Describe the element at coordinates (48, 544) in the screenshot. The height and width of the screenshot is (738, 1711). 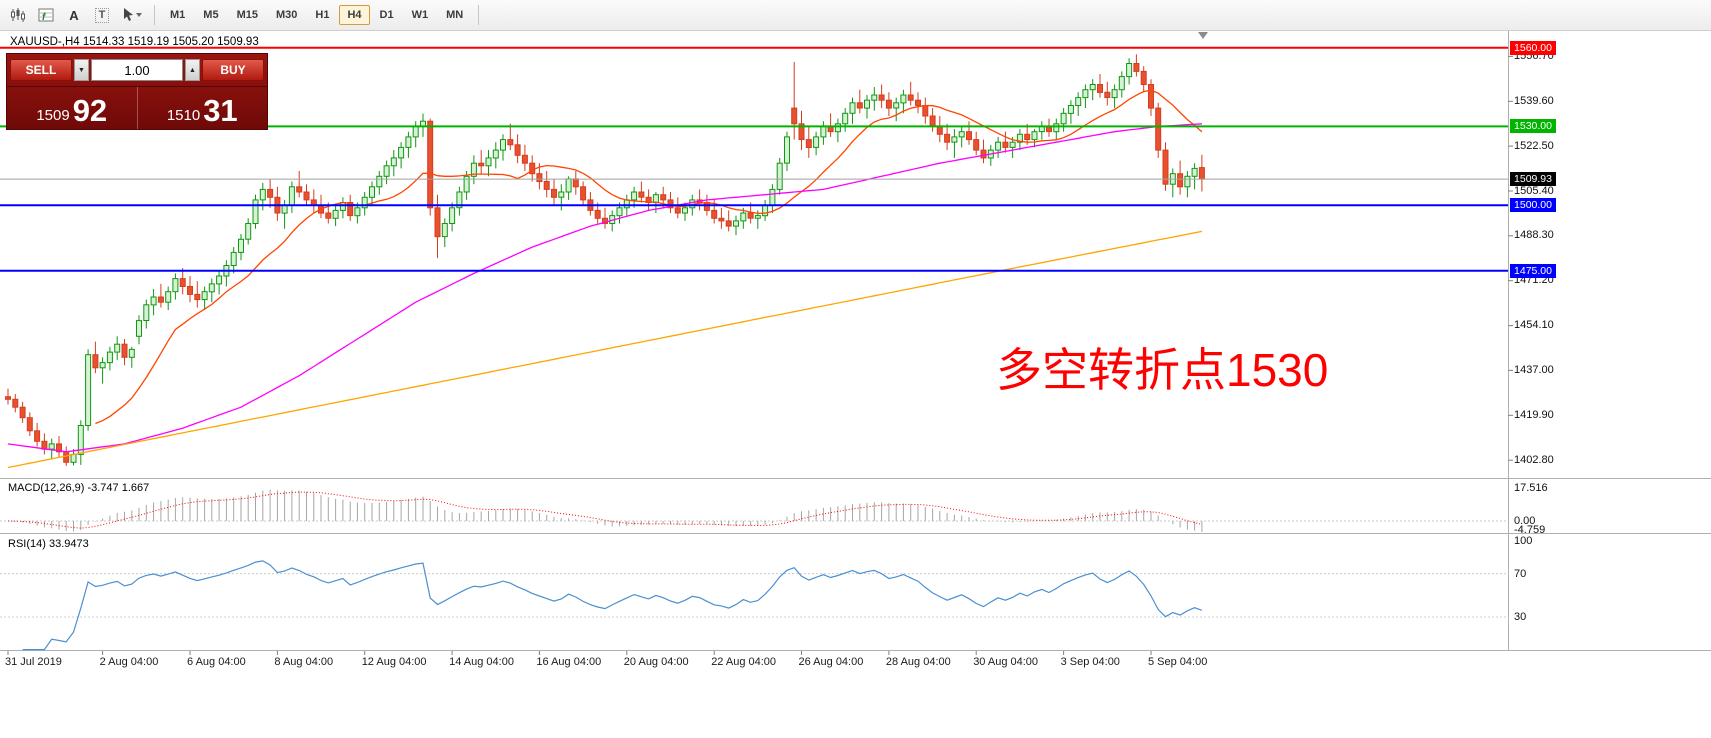
I see `rsi-indicator-label: RSI(14) 33.9473` at that location.